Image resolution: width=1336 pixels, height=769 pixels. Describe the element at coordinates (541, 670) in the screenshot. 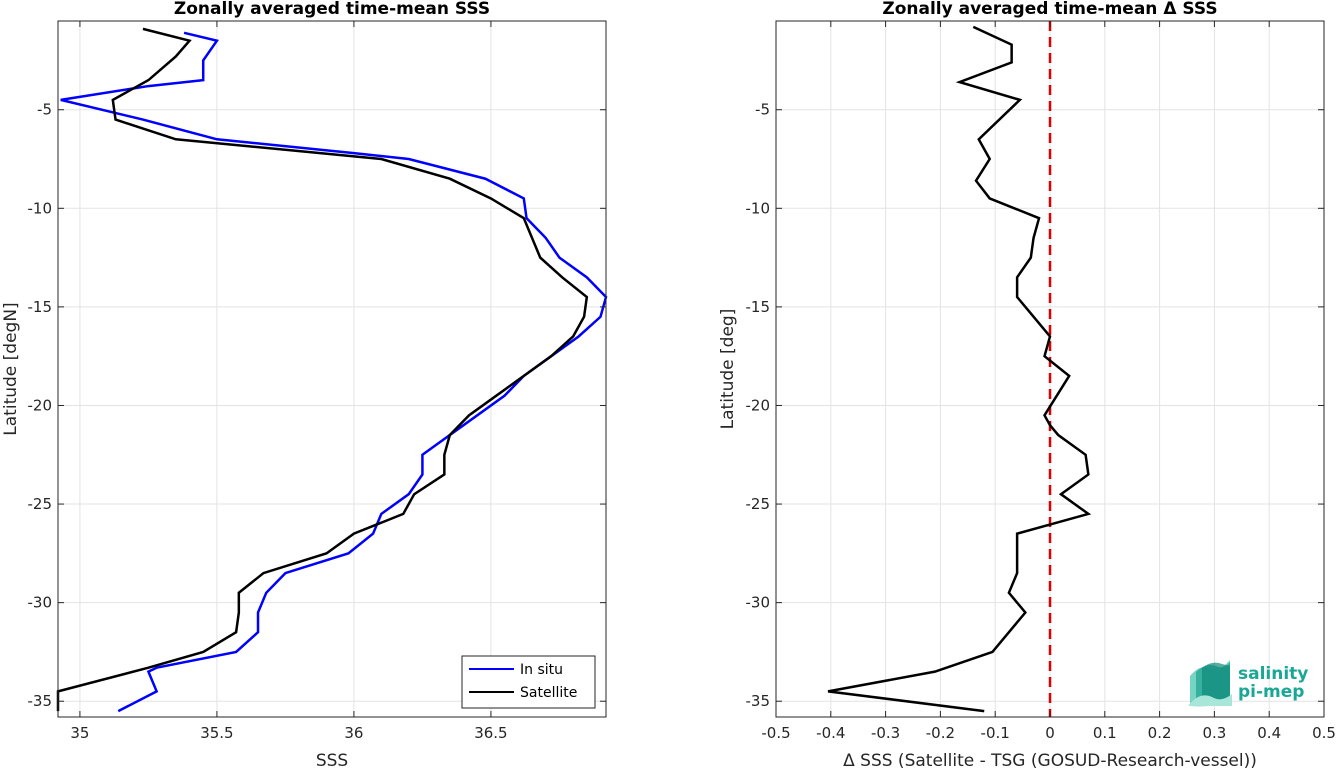

I see `legend-label-in-situ: In situ` at that location.